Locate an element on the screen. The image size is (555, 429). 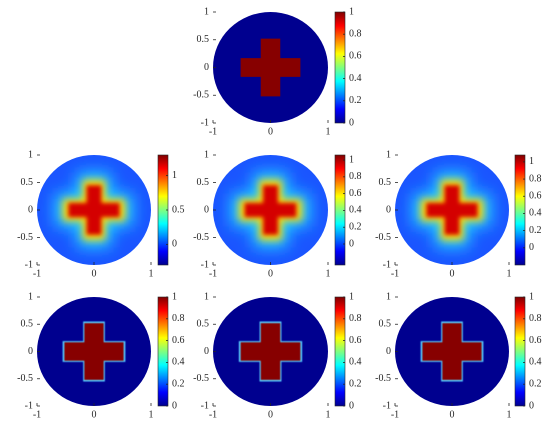
panel: -1 0 1 -1 -0.5 0 0.5 1 0 0.5 1 is located at coordinates (100, 214).